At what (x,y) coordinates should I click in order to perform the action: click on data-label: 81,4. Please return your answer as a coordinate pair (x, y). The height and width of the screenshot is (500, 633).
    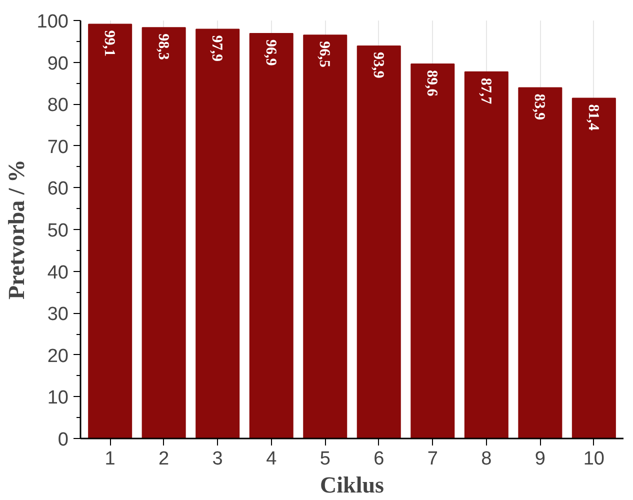
    Looking at the image, I should click on (592, 117).